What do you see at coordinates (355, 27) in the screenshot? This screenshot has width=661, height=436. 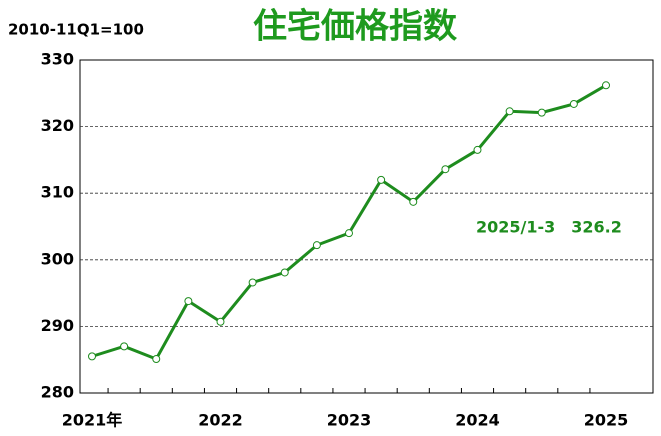 I see `chart-title: 住宅価格指数` at bounding box center [355, 27].